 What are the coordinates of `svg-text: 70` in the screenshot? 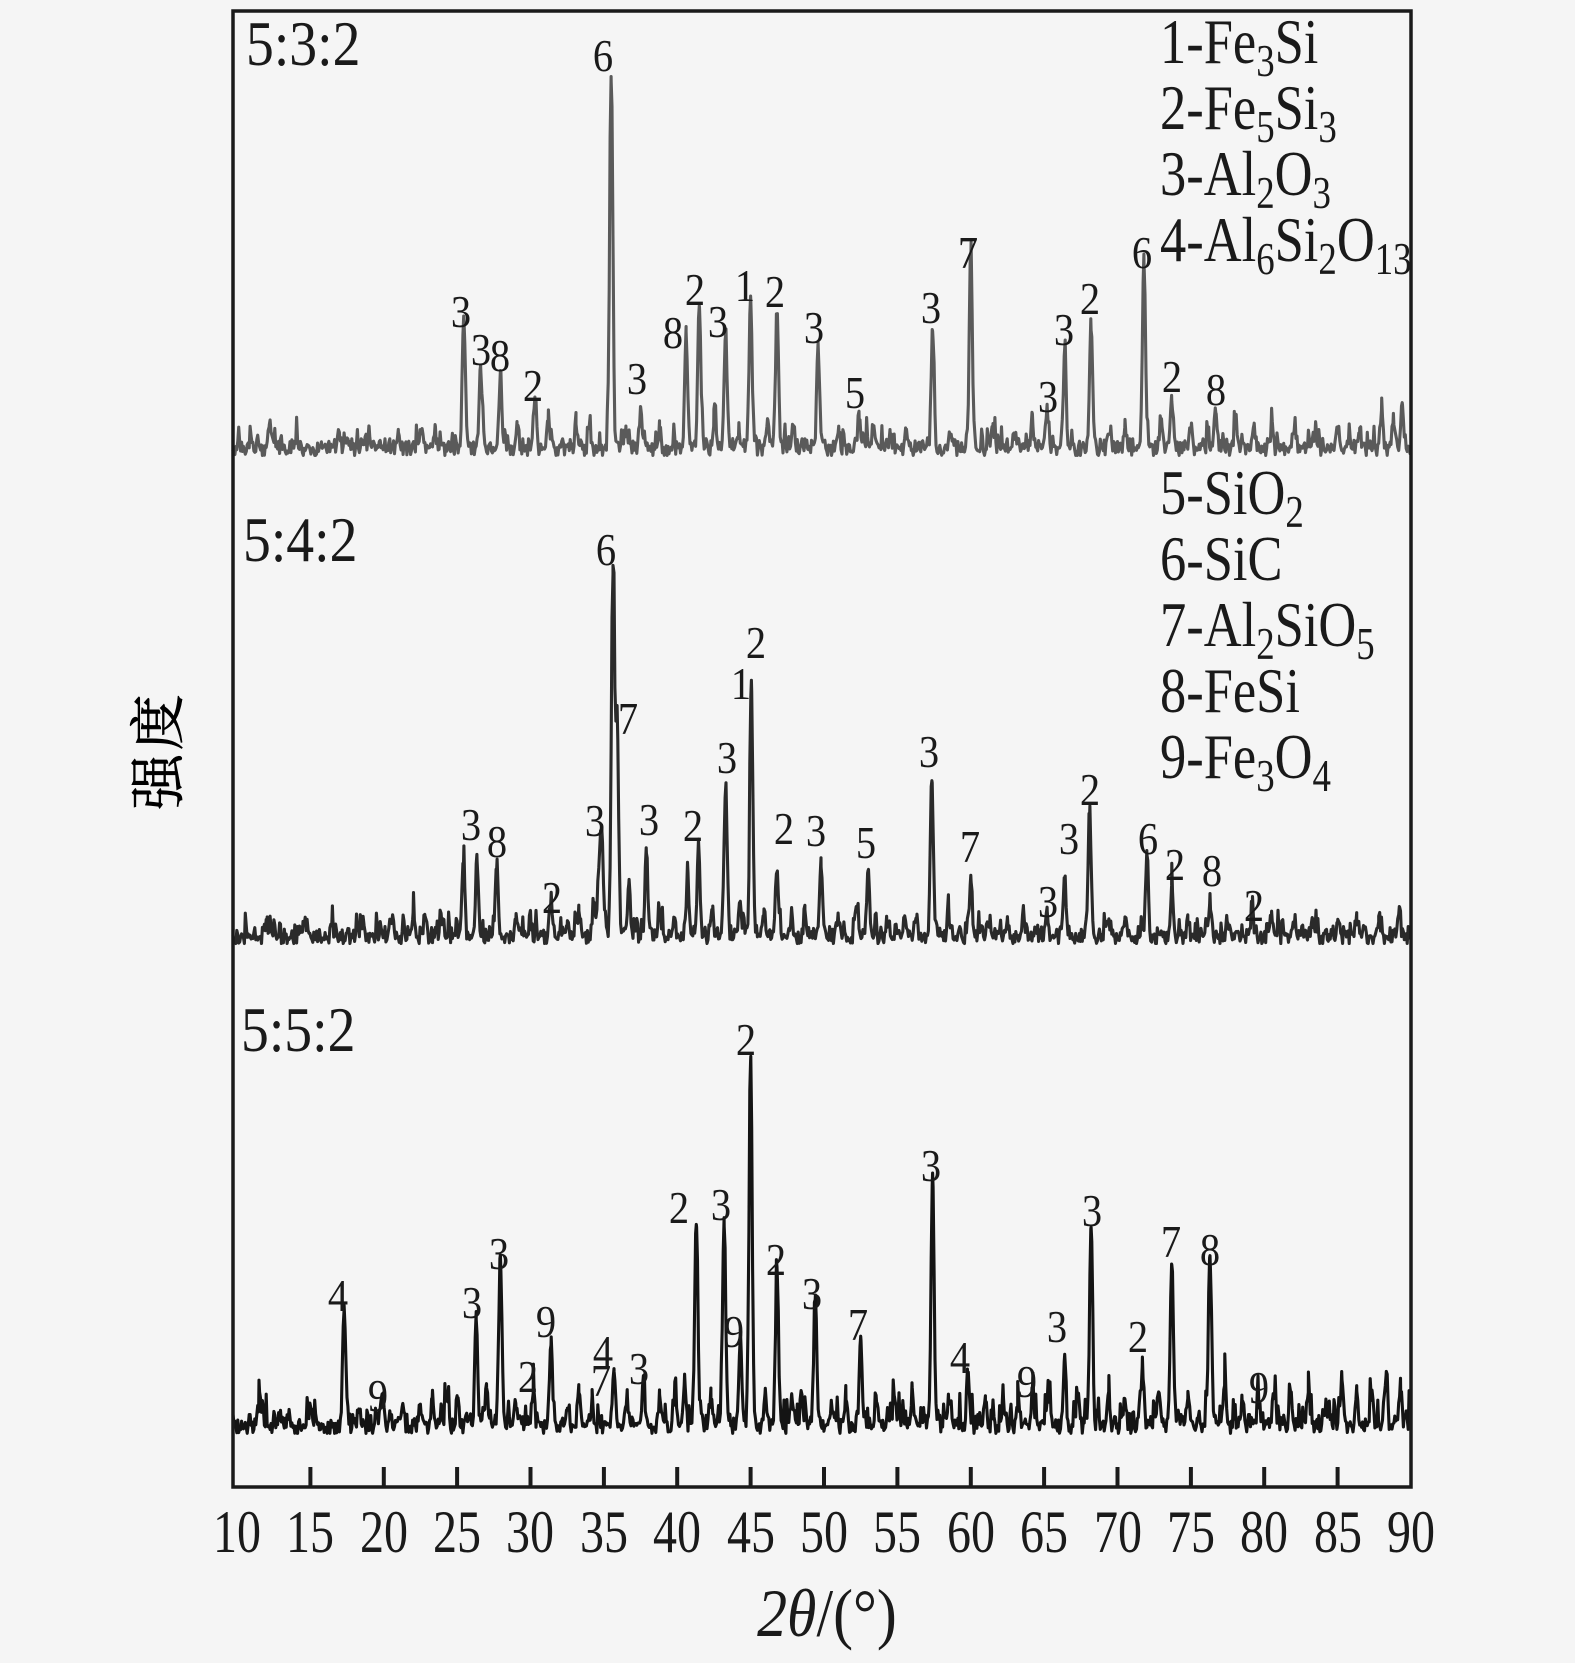 It's located at (1118, 1532).